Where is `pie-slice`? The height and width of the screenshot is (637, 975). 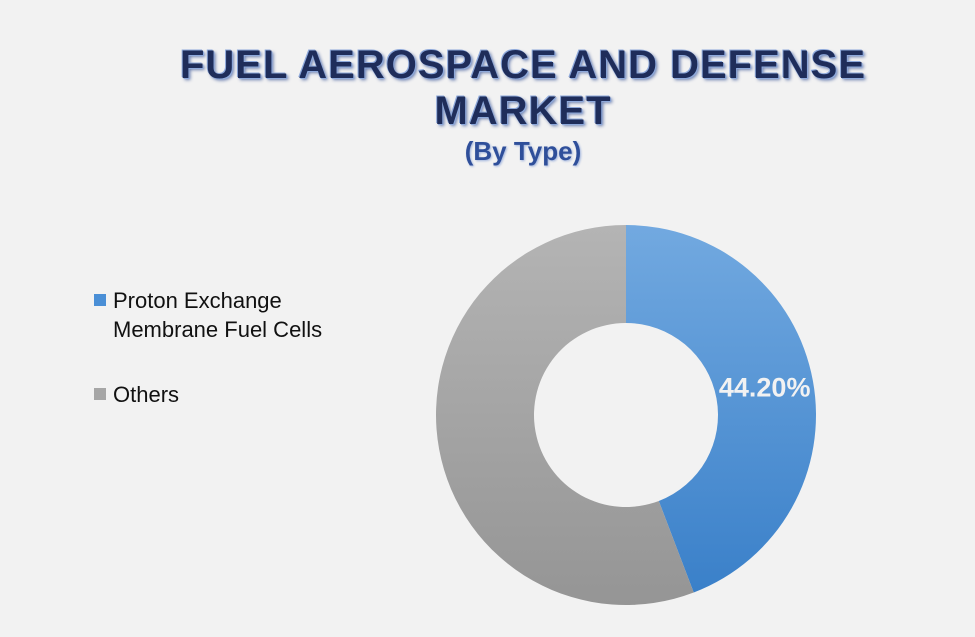 pie-slice is located at coordinates (721, 409).